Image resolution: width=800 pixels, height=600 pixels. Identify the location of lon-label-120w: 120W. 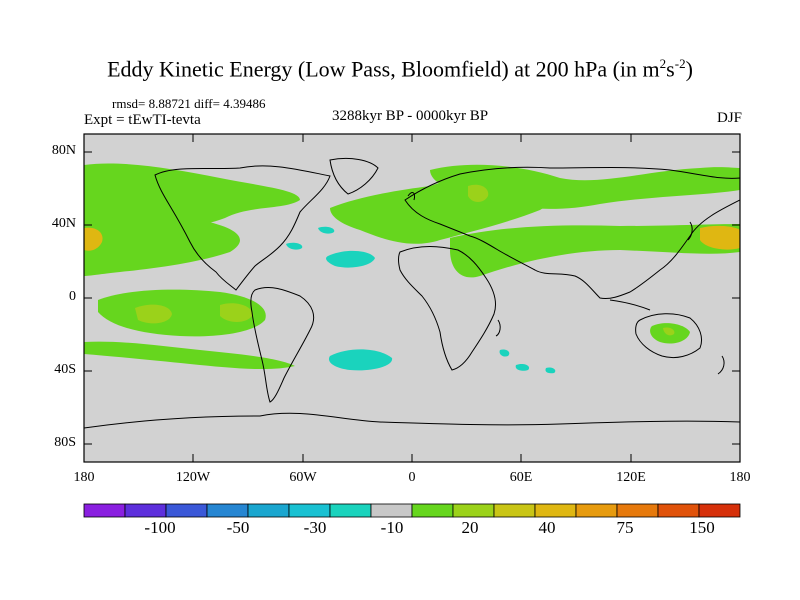
(193, 477).